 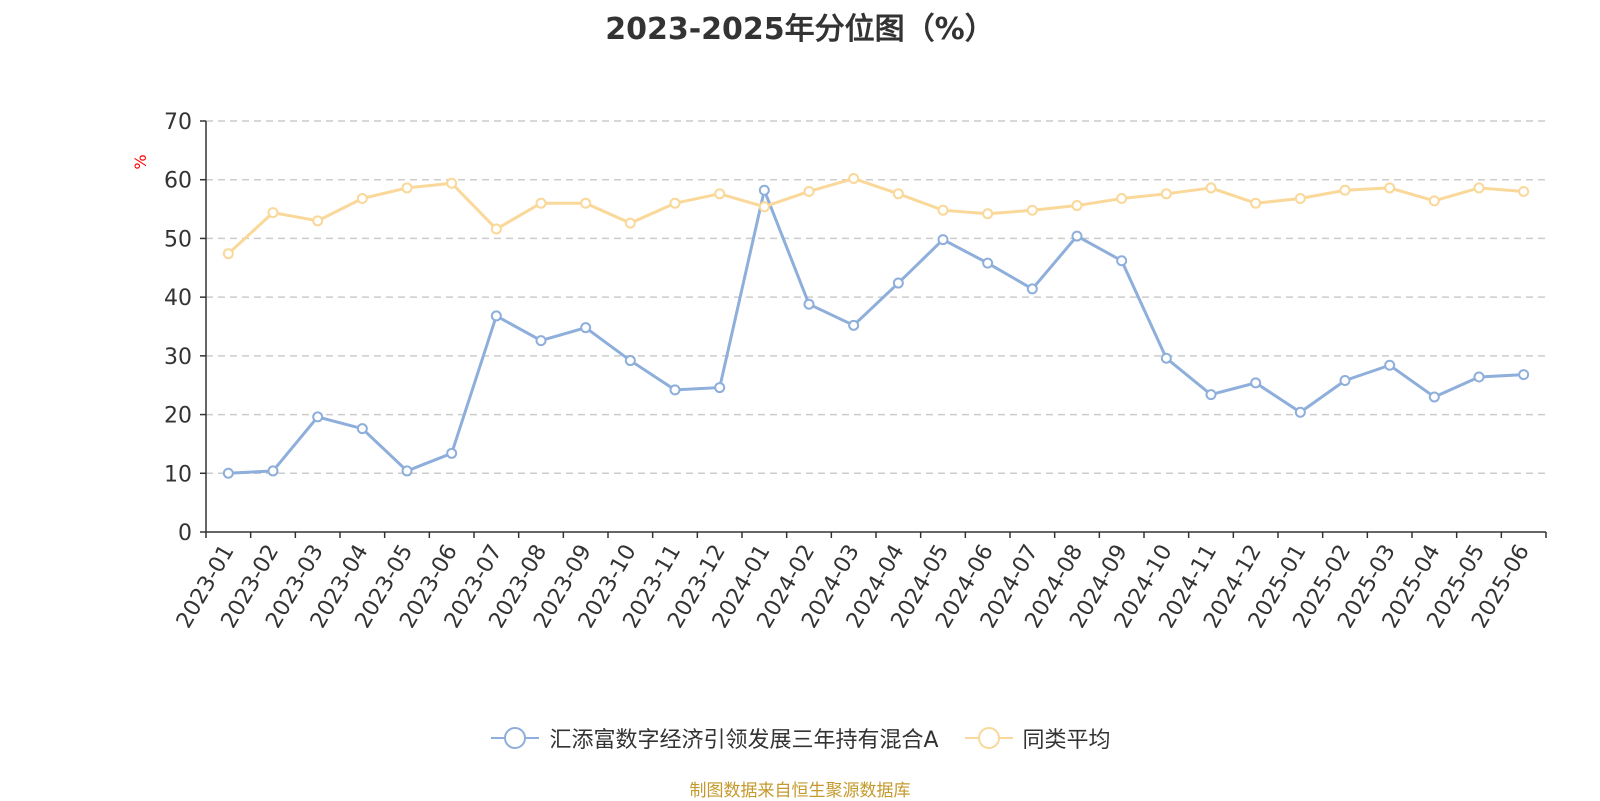 I want to click on legend-item-2: 同类平均, so click(x=1037, y=738).